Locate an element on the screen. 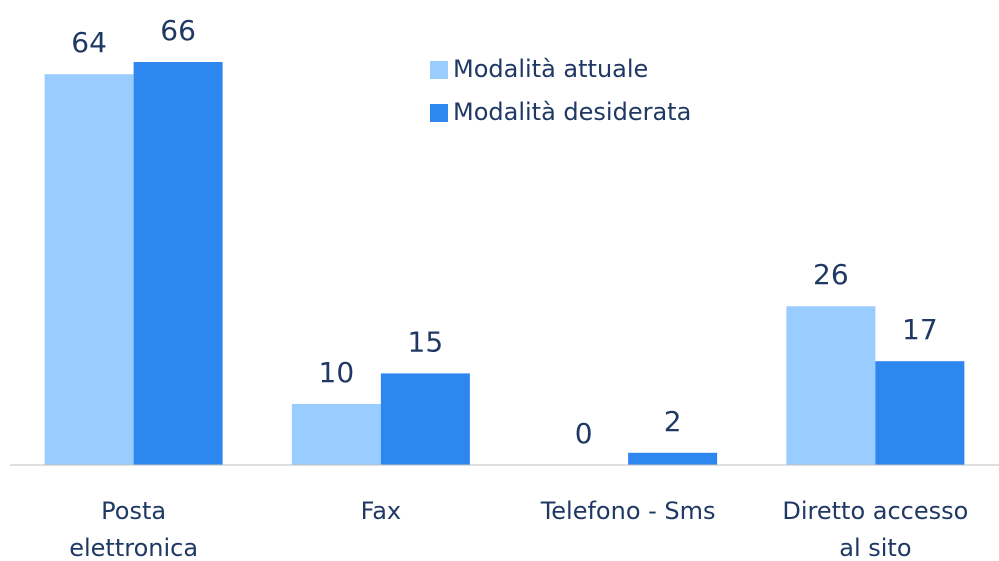 The height and width of the screenshot is (561, 999). value-label: 26 is located at coordinates (831, 274).